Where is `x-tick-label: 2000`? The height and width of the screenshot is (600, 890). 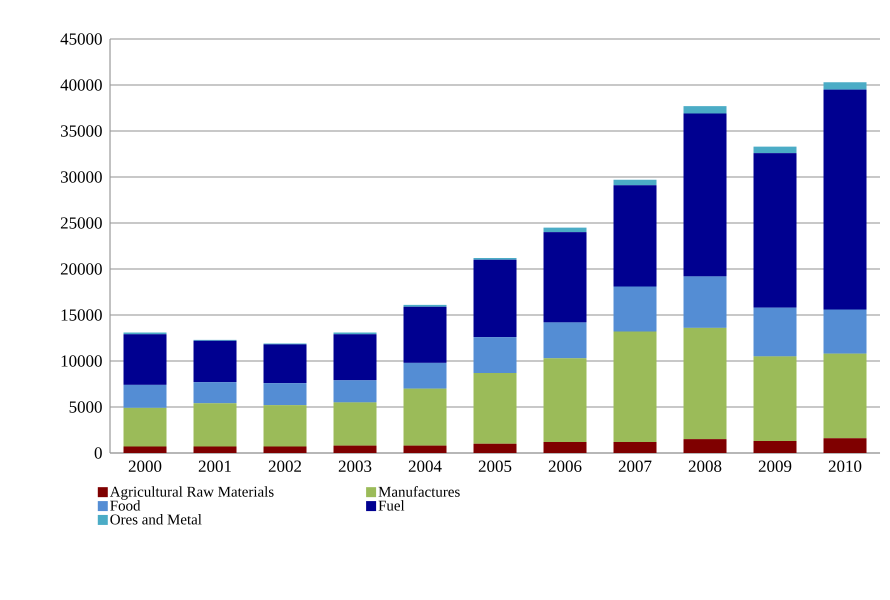
x-tick-label: 2000 is located at coordinates (145, 466).